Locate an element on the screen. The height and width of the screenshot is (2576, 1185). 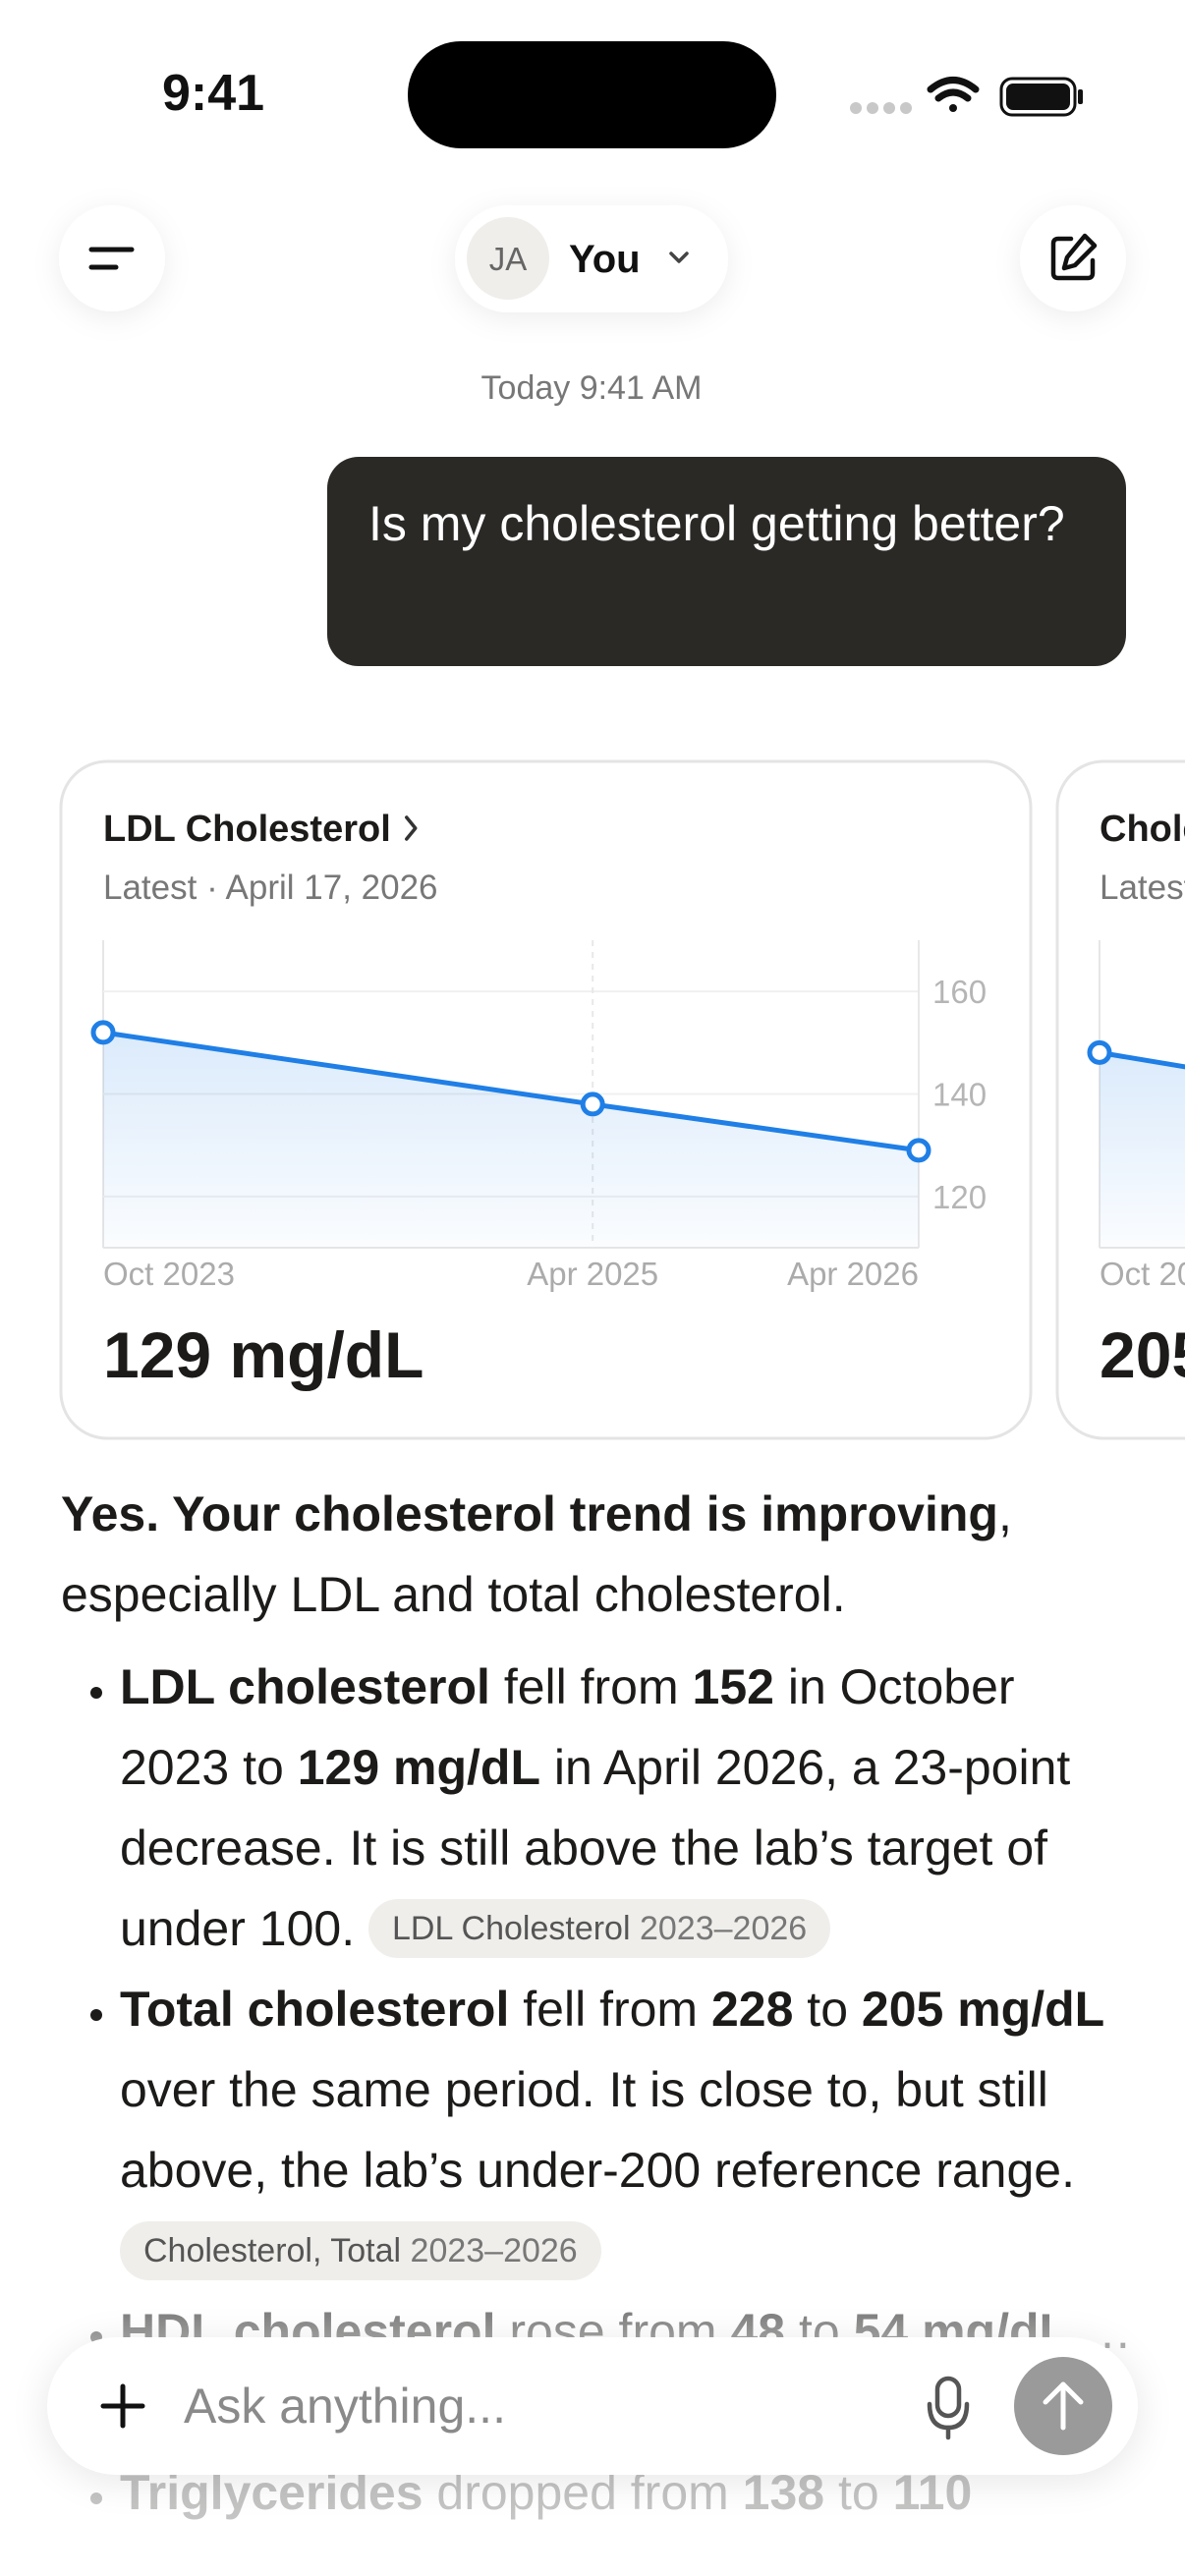
avatar is located at coordinates (508, 258).